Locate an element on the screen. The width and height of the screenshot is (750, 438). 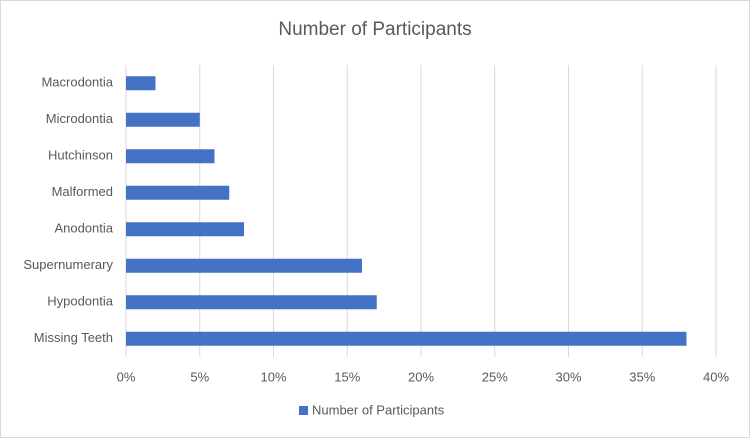
y-tick-label: Anodontia is located at coordinates (83, 228).